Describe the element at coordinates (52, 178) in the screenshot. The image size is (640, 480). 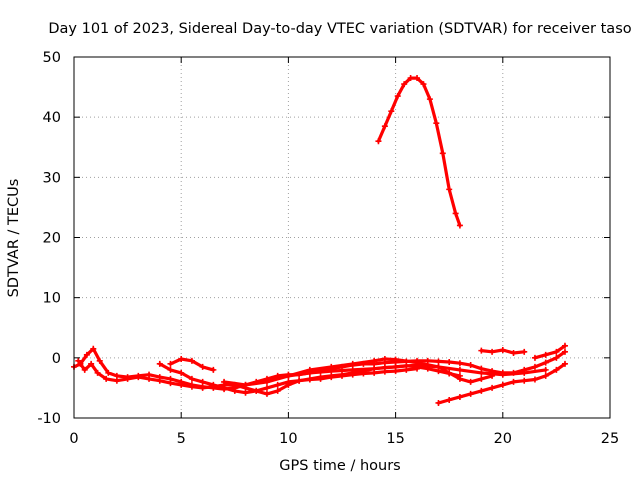
I see `y-tick-label: 30` at that location.